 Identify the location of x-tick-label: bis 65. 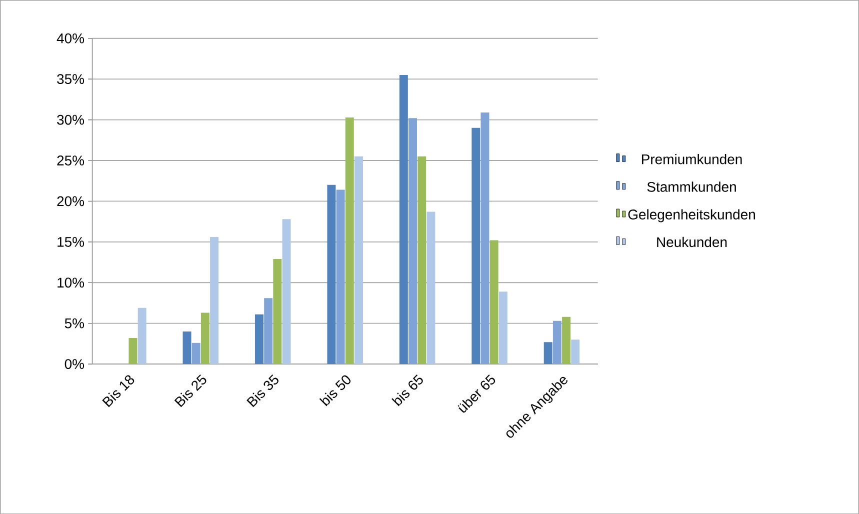
(407, 390).